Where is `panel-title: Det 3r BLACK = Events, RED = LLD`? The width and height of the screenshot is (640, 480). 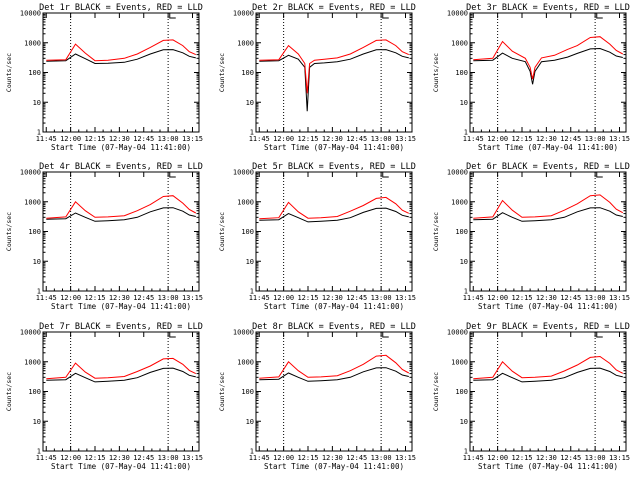
panel-title: Det 3r BLACK = Events, RED = LLD is located at coordinates (548, 8).